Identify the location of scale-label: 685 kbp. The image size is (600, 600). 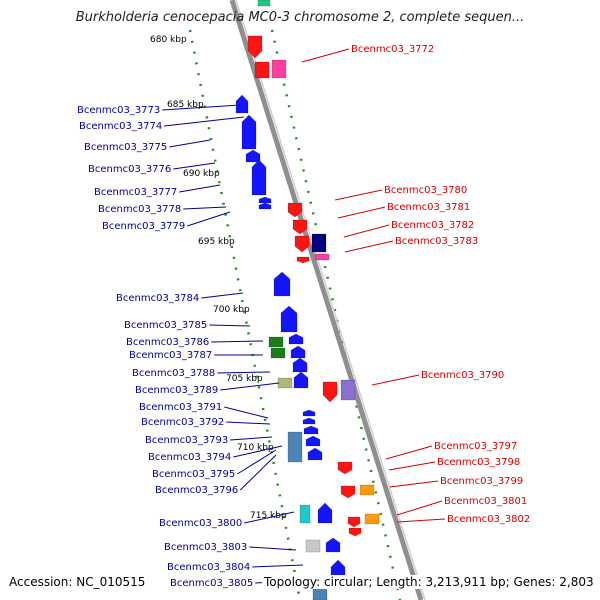
(185, 105).